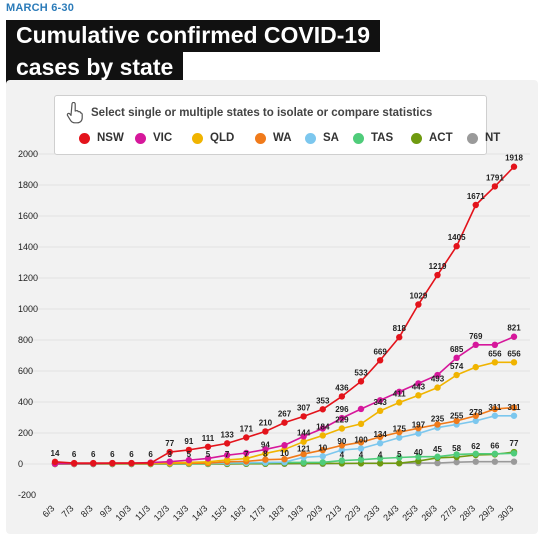  I want to click on y-tick-label: 1400, so click(28, 247).